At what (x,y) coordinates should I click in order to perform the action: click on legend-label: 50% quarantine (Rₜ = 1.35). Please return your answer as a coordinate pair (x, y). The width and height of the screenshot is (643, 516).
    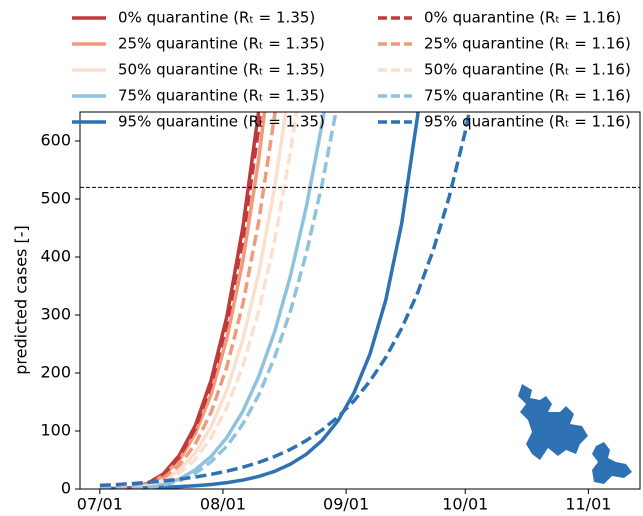
    Looking at the image, I should click on (221, 70).